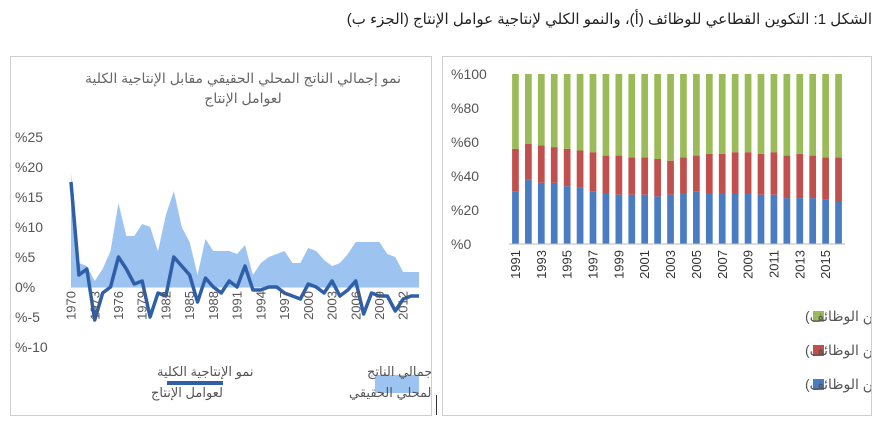 This screenshot has height=432, width=882. I want to click on y-tick-label: %60, so click(465, 142).